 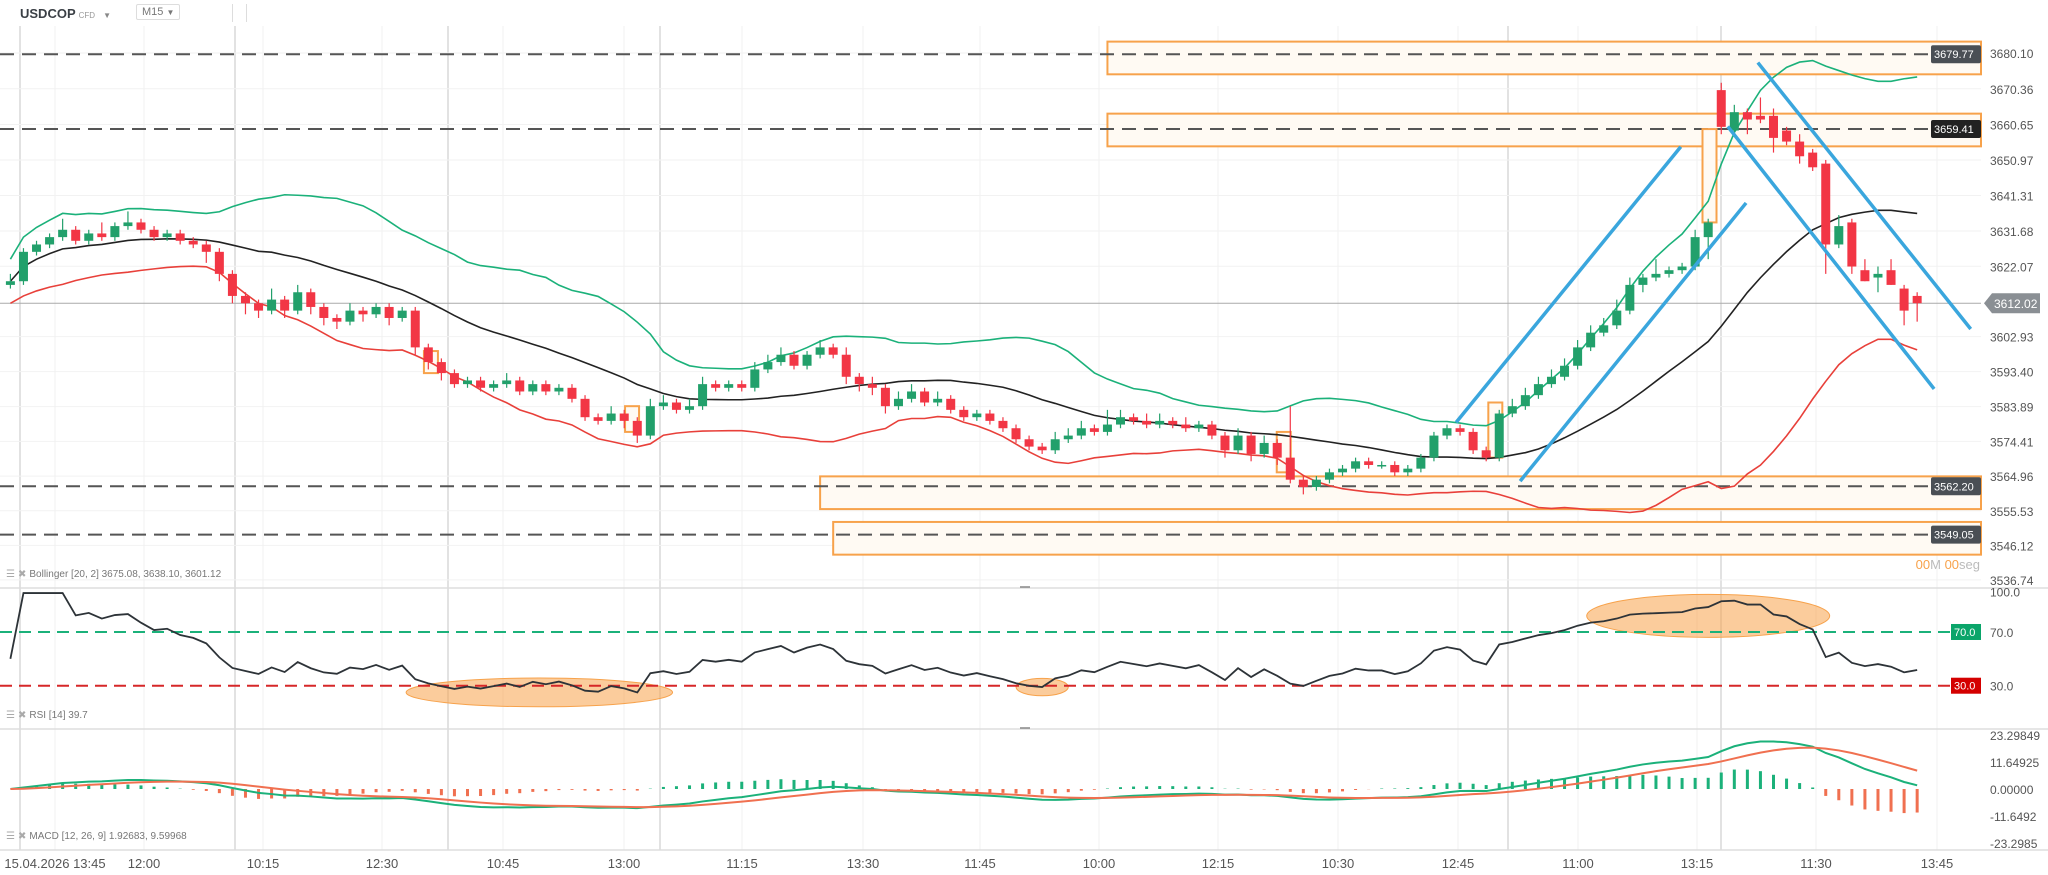 What do you see at coordinates (158, 12) in the screenshot?
I see `timeframe-selector: M15 ▼` at bounding box center [158, 12].